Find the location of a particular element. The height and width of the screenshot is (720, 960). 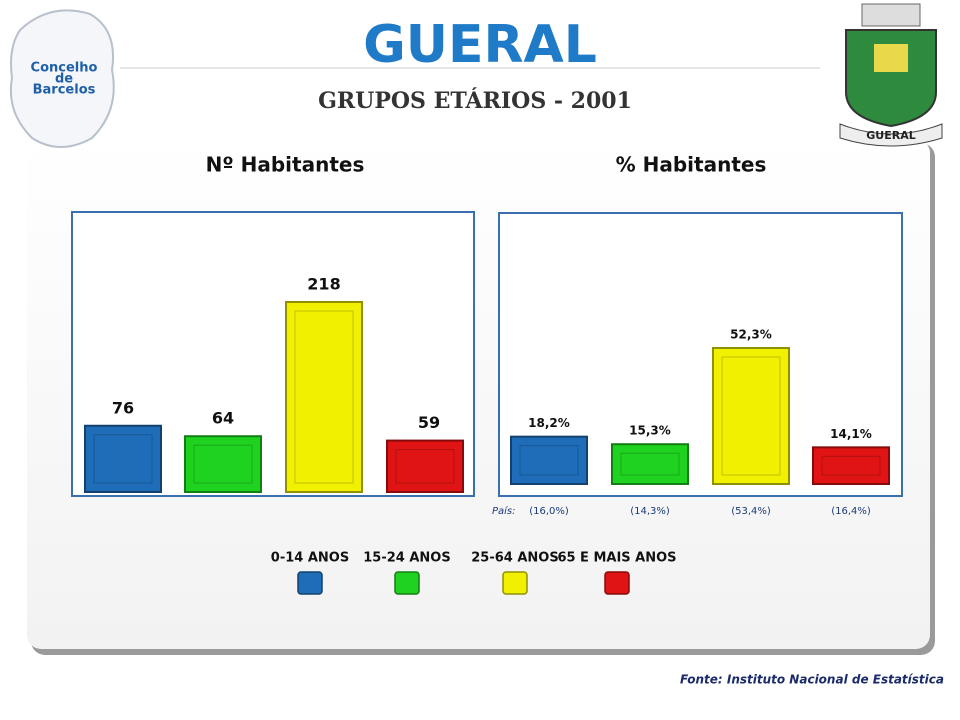

crest-ribbon is located at coordinates (891, 135).